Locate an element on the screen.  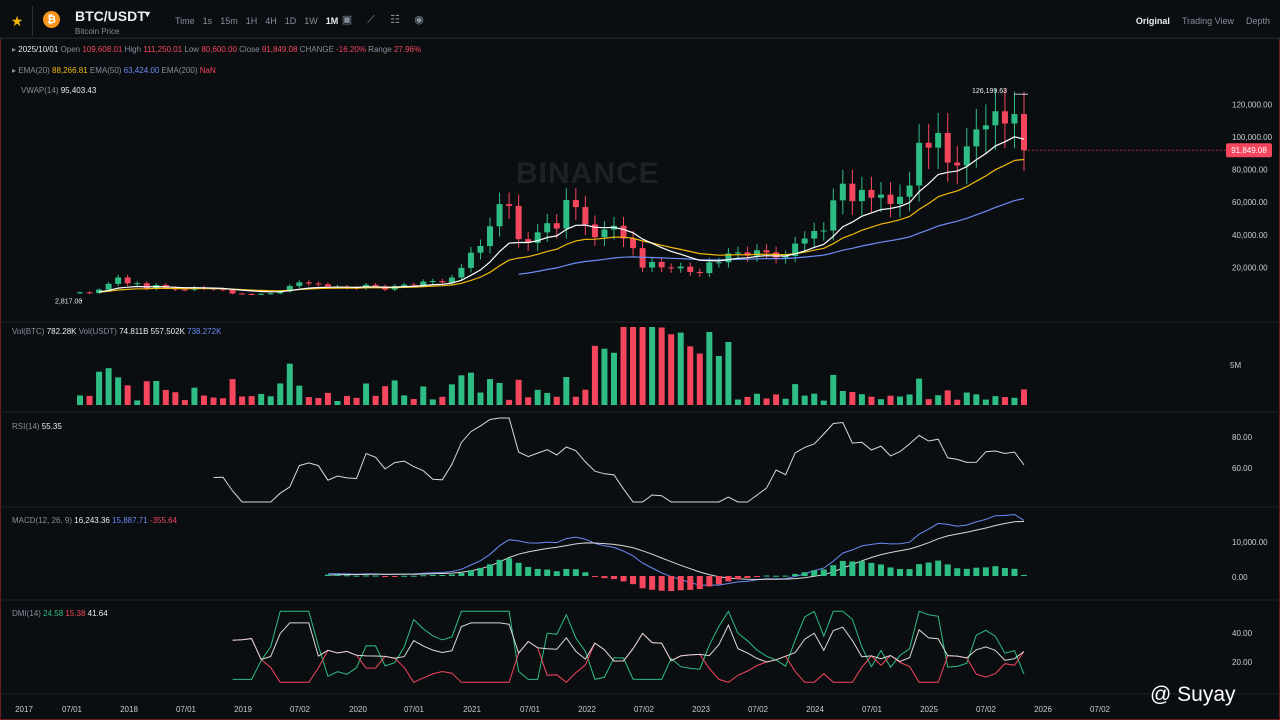
time-tick-label: 2020 is located at coordinates (358, 709).